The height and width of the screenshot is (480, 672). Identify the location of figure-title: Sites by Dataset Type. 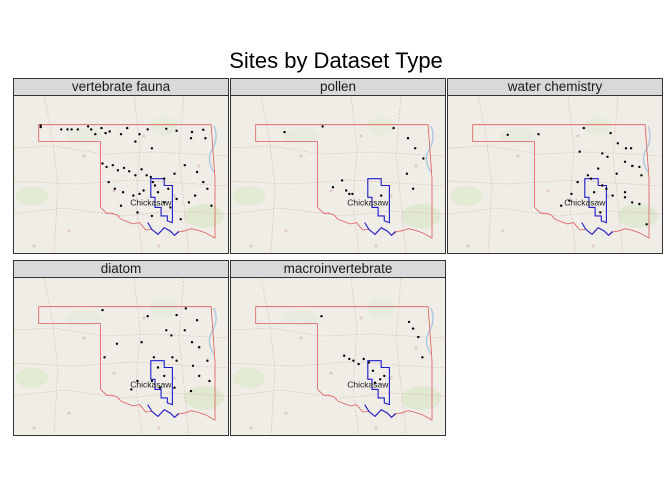
(336, 60).